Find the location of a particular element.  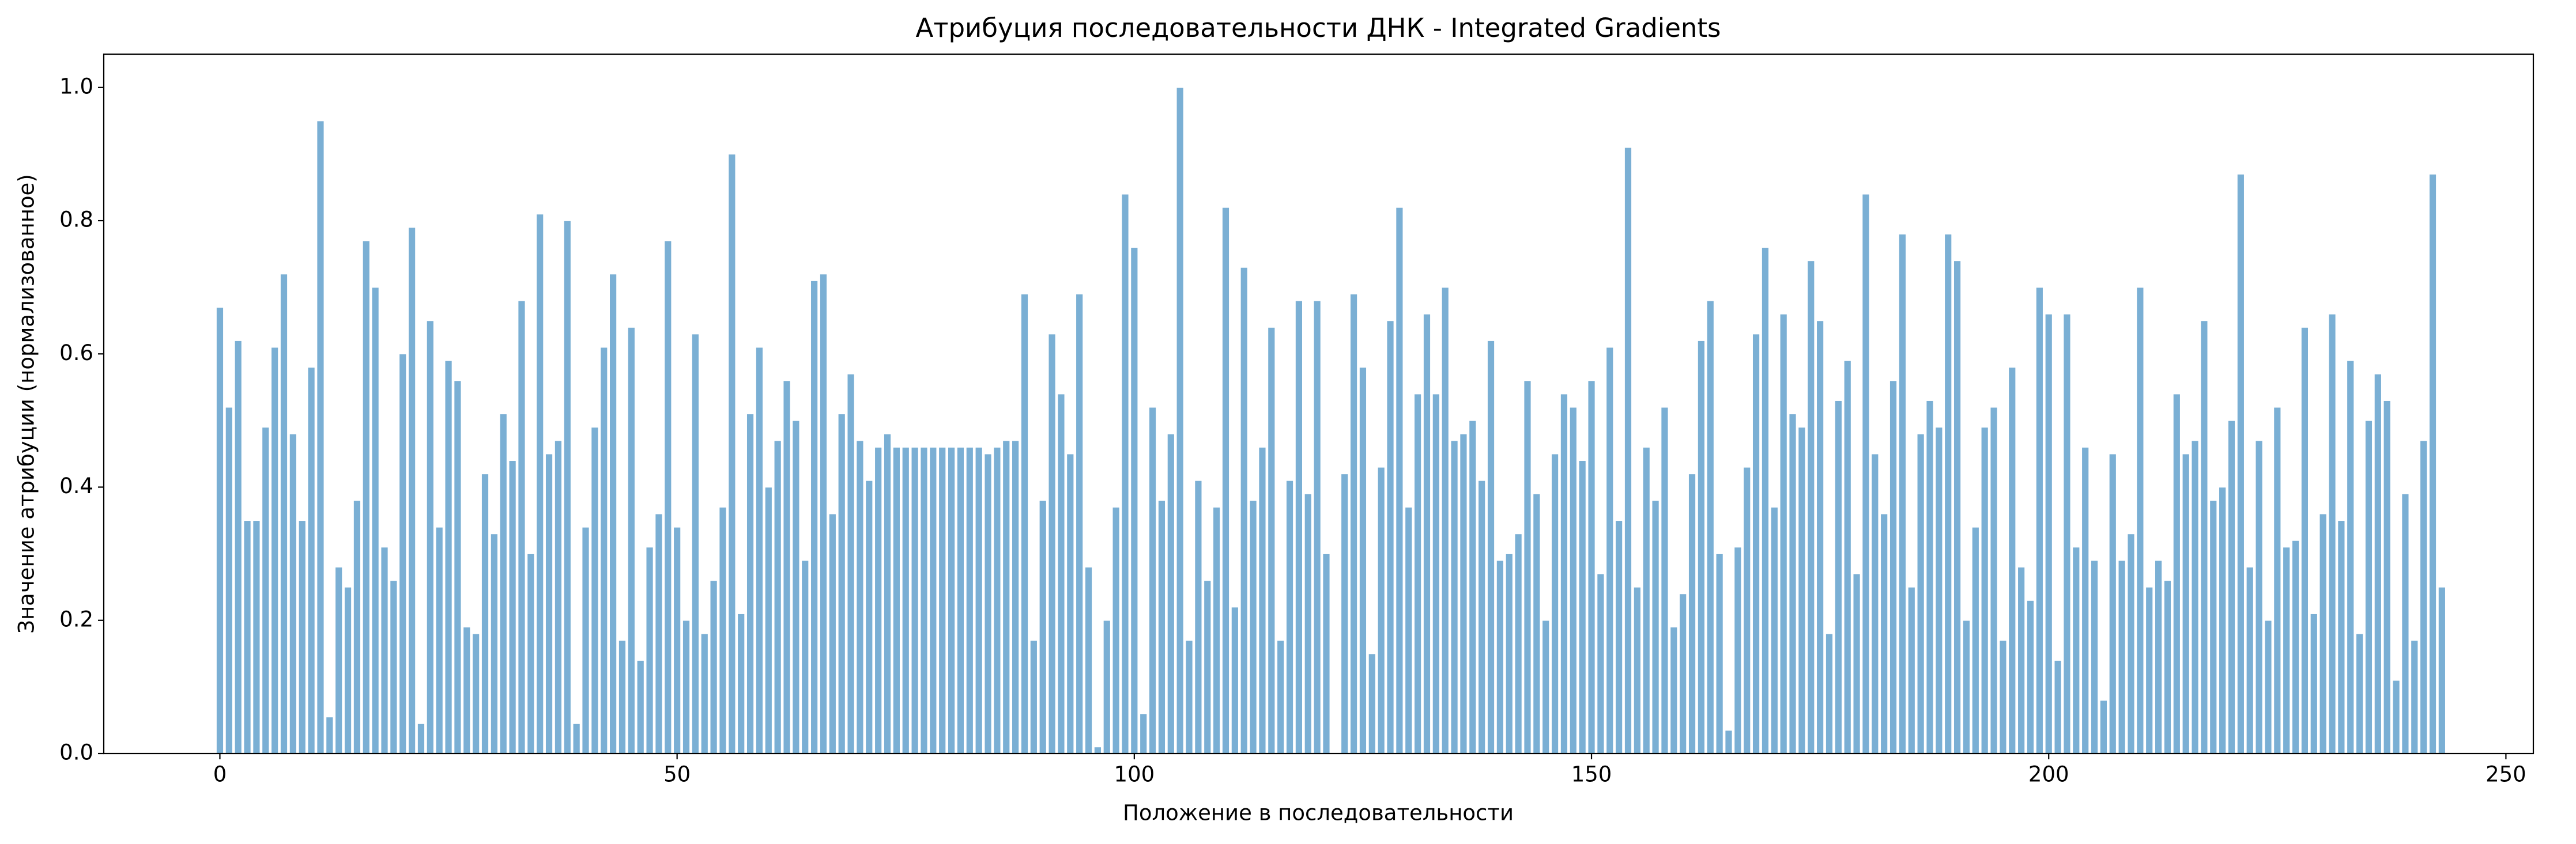

x-tick-label: 250 is located at coordinates (2506, 774).